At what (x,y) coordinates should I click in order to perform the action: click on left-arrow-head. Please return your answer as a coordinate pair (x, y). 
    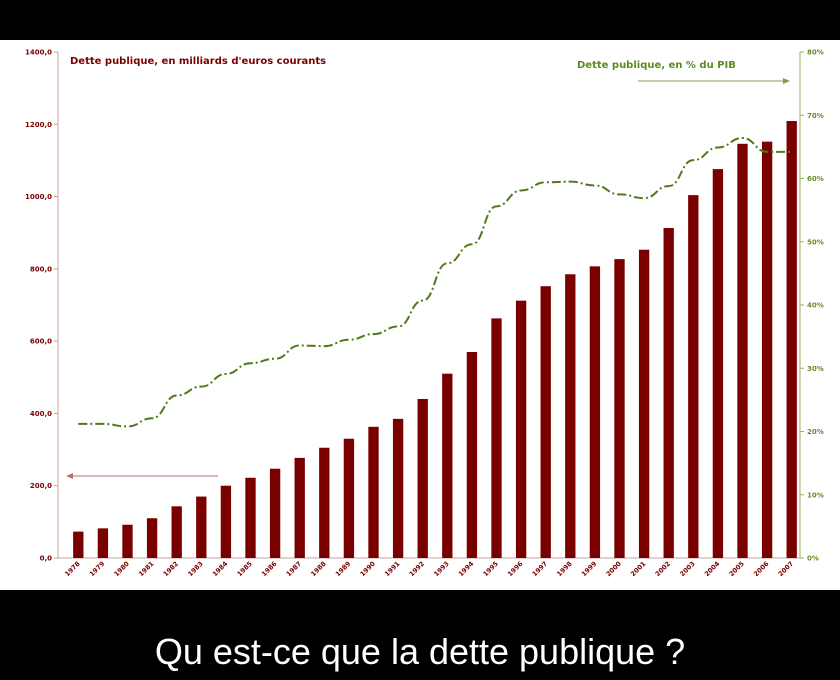
    Looking at the image, I should click on (69, 476).